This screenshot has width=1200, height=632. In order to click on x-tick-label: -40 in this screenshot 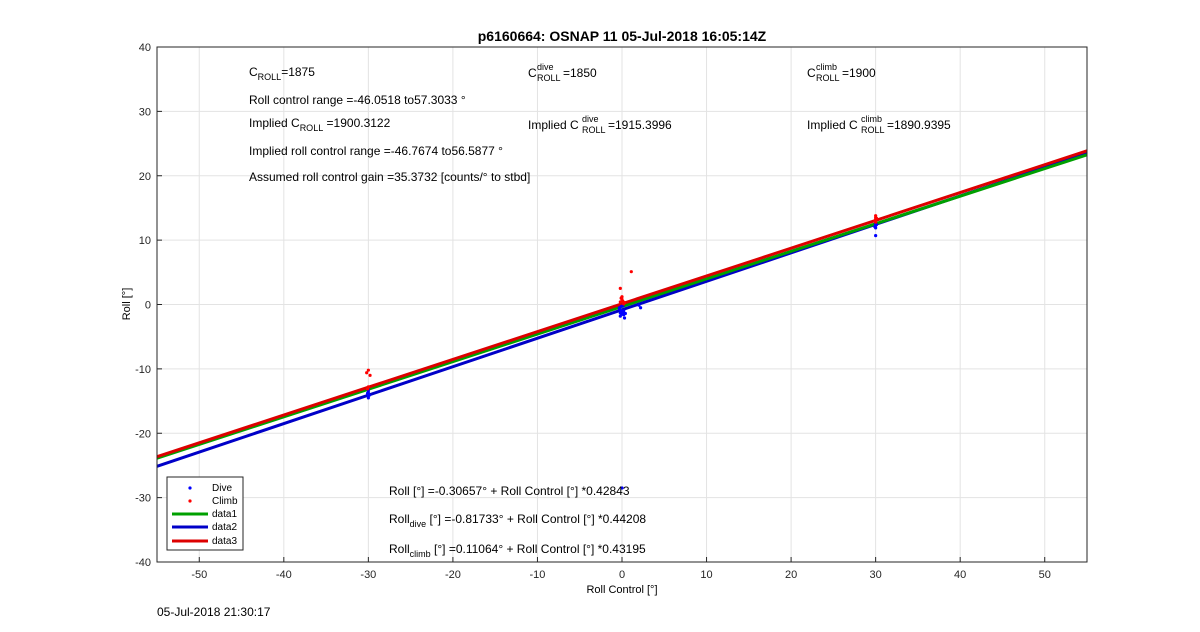, I will do `click(284, 575)`.